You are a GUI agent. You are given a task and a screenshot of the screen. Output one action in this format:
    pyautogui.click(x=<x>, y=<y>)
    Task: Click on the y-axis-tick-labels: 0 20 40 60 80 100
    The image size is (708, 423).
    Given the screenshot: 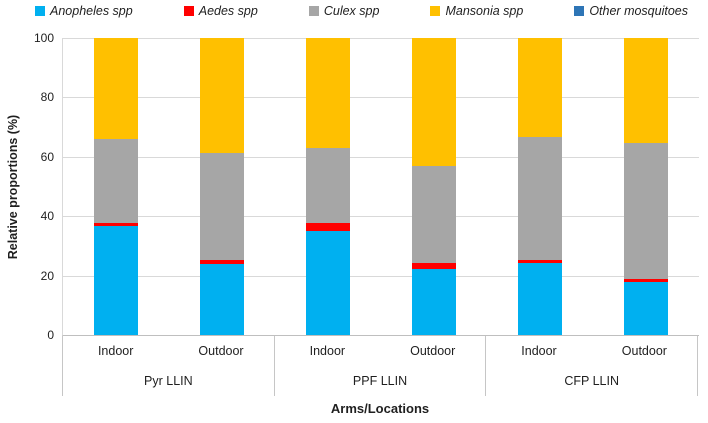 What is the action you would take?
    pyautogui.click(x=27, y=211)
    